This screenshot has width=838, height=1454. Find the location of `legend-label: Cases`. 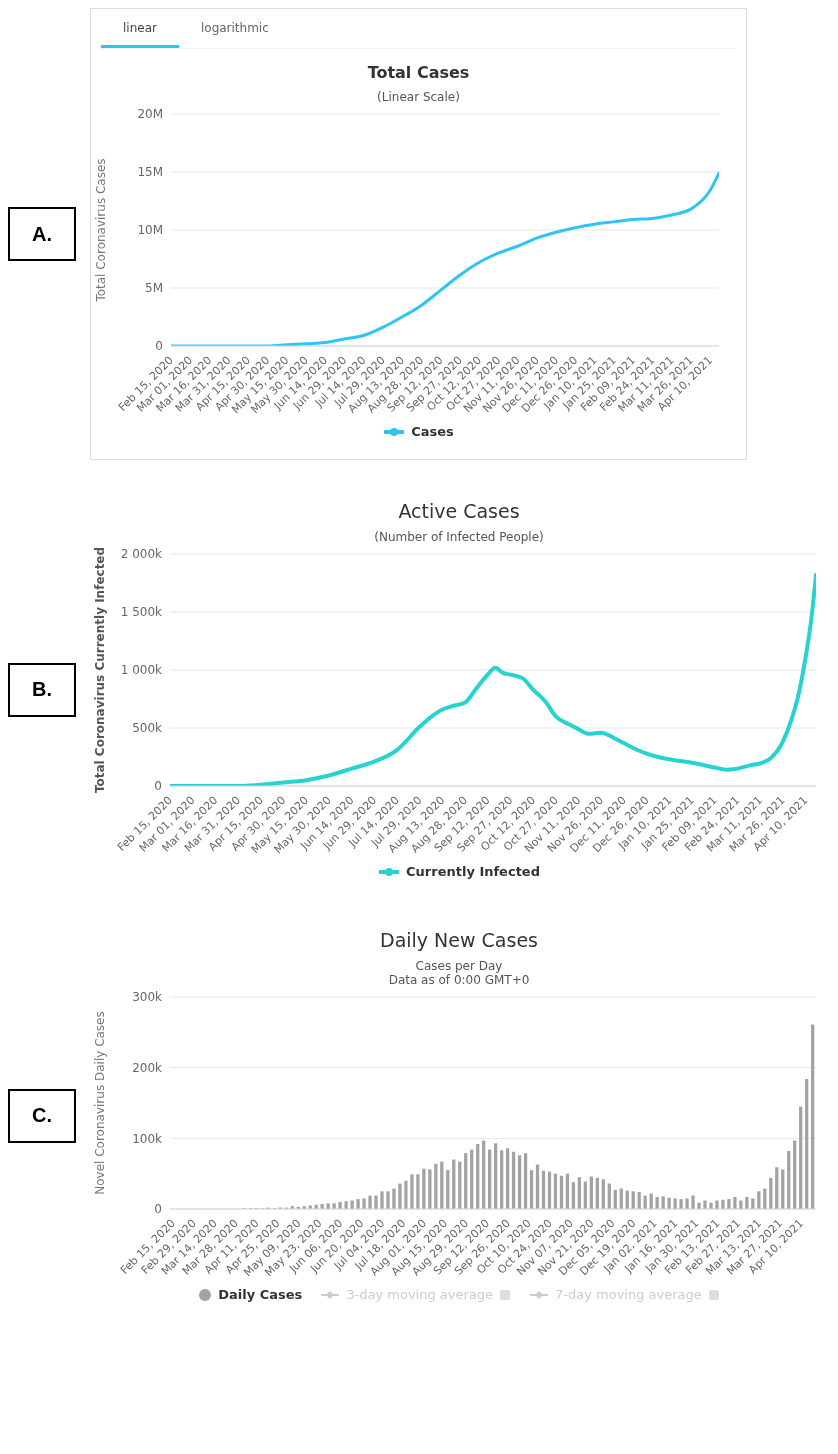

legend-label: Cases is located at coordinates (432, 431).